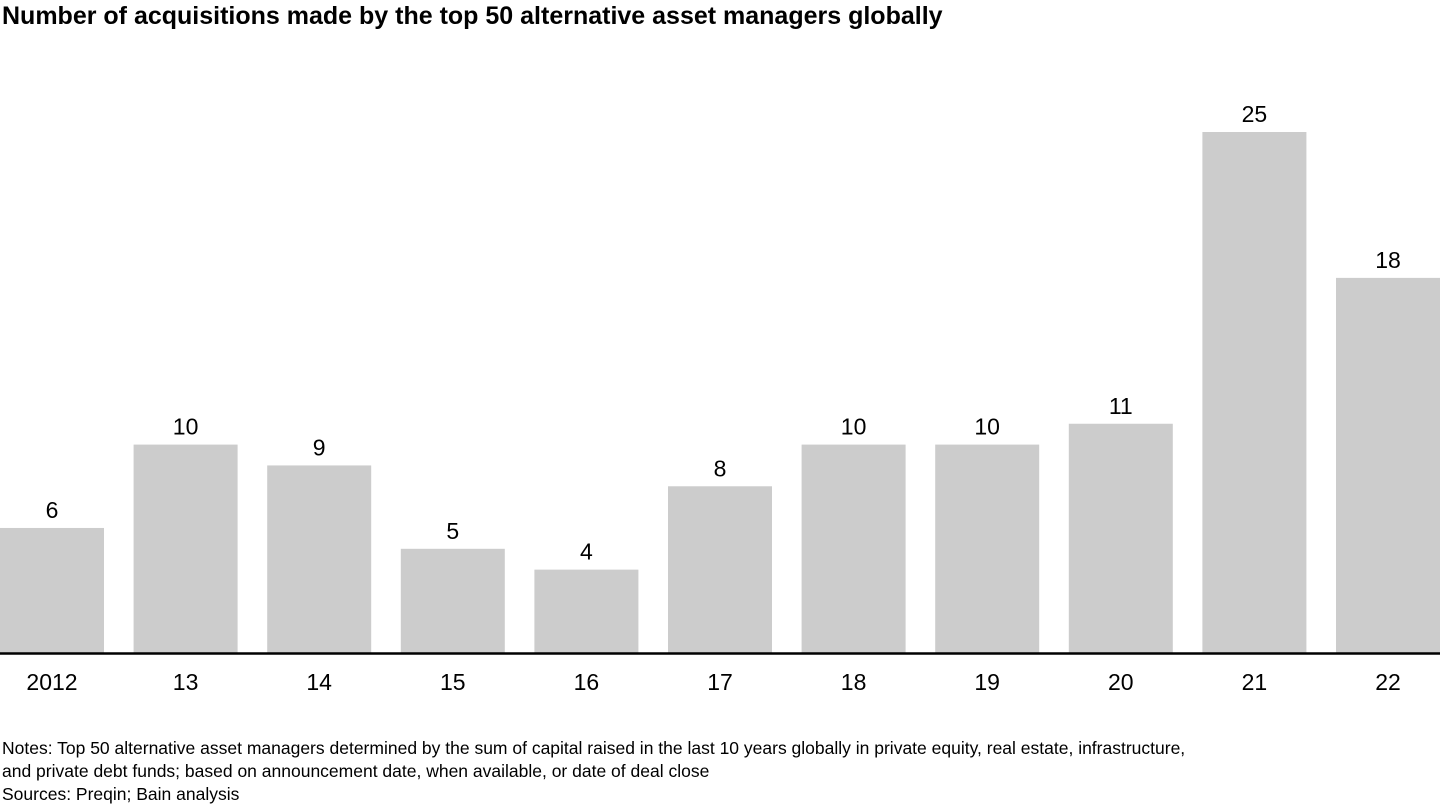 Image resolution: width=1440 pixels, height=810 pixels. I want to click on data-label-14: 9, so click(319, 447).